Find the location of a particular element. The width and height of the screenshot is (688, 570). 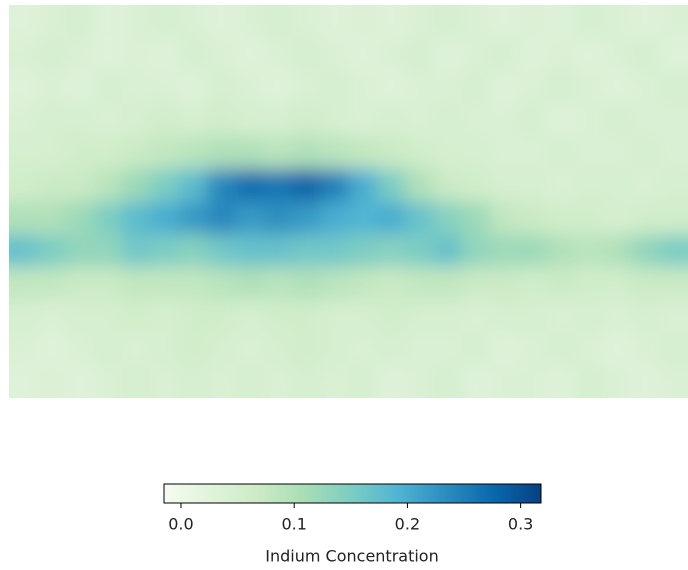

colorbar is located at coordinates (352, 493).